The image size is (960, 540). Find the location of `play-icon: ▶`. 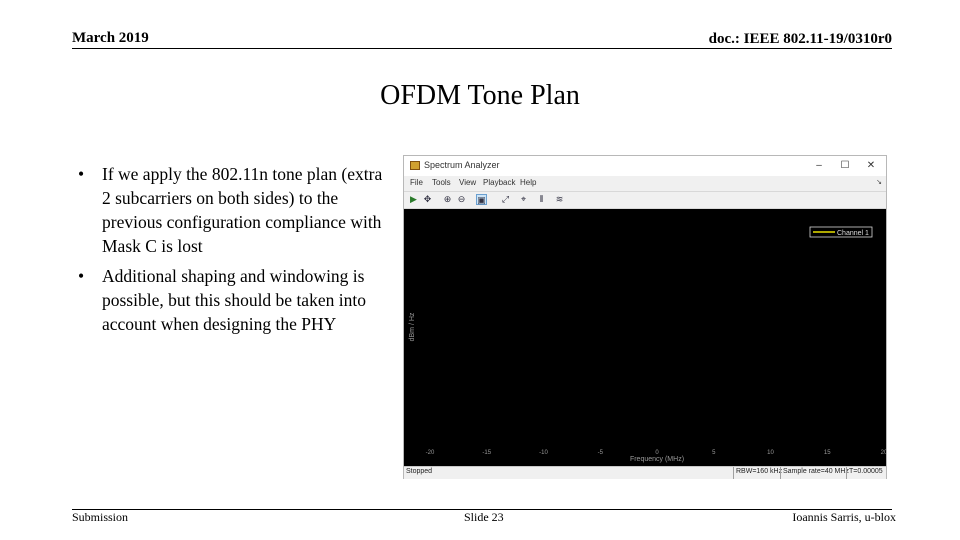

play-icon: ▶ is located at coordinates (413, 199).